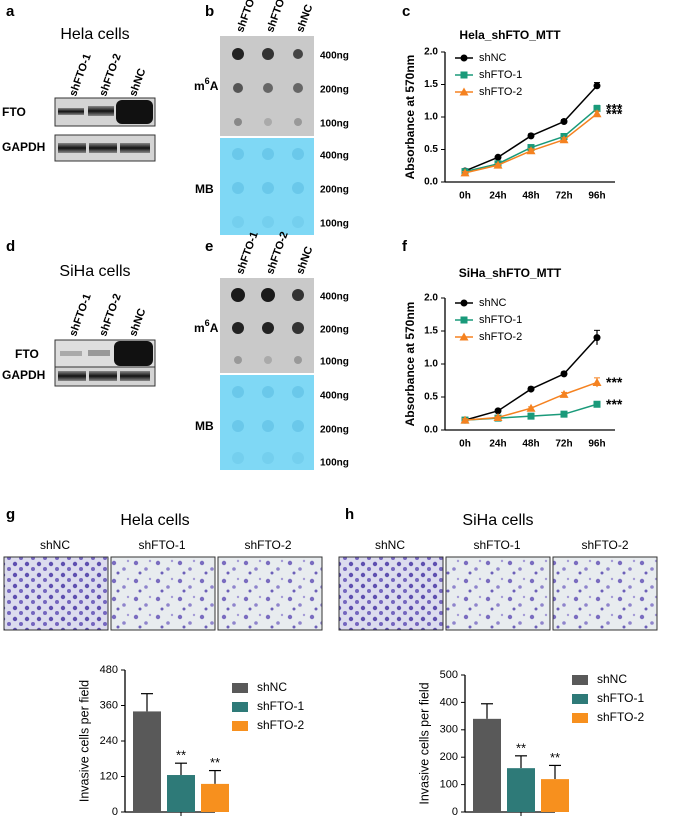  Describe the element at coordinates (510, 273) in the screenshot. I see `chart-title: SiHa_shFTO_MTT` at that location.